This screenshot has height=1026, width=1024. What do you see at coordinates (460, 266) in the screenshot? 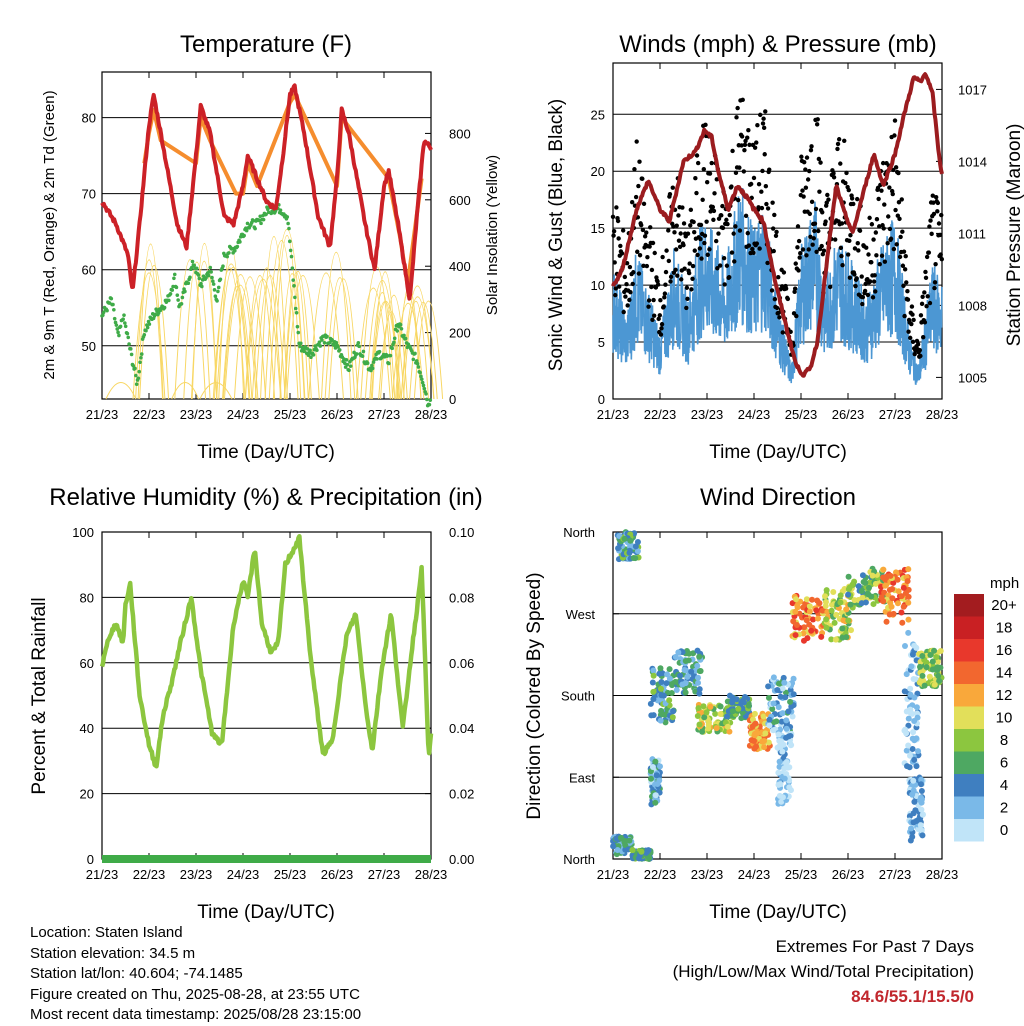
I see `temperature-y2tick-label: 400` at bounding box center [460, 266].